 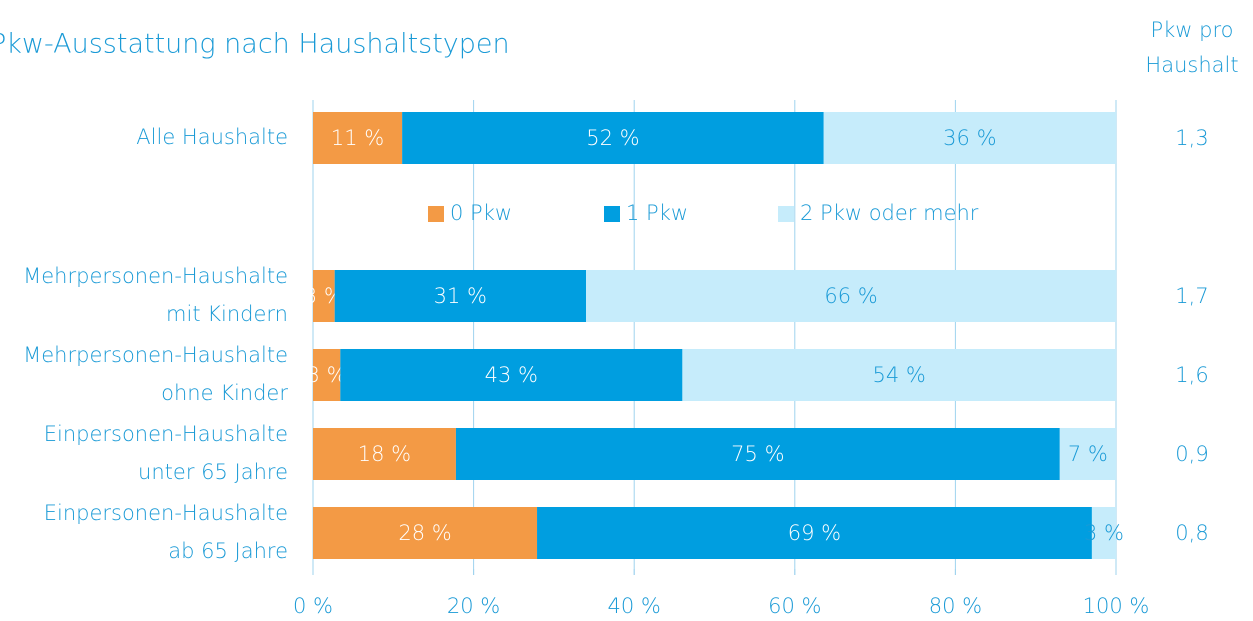 I want to click on per-household-value: 1,7, so click(x=1191, y=296).